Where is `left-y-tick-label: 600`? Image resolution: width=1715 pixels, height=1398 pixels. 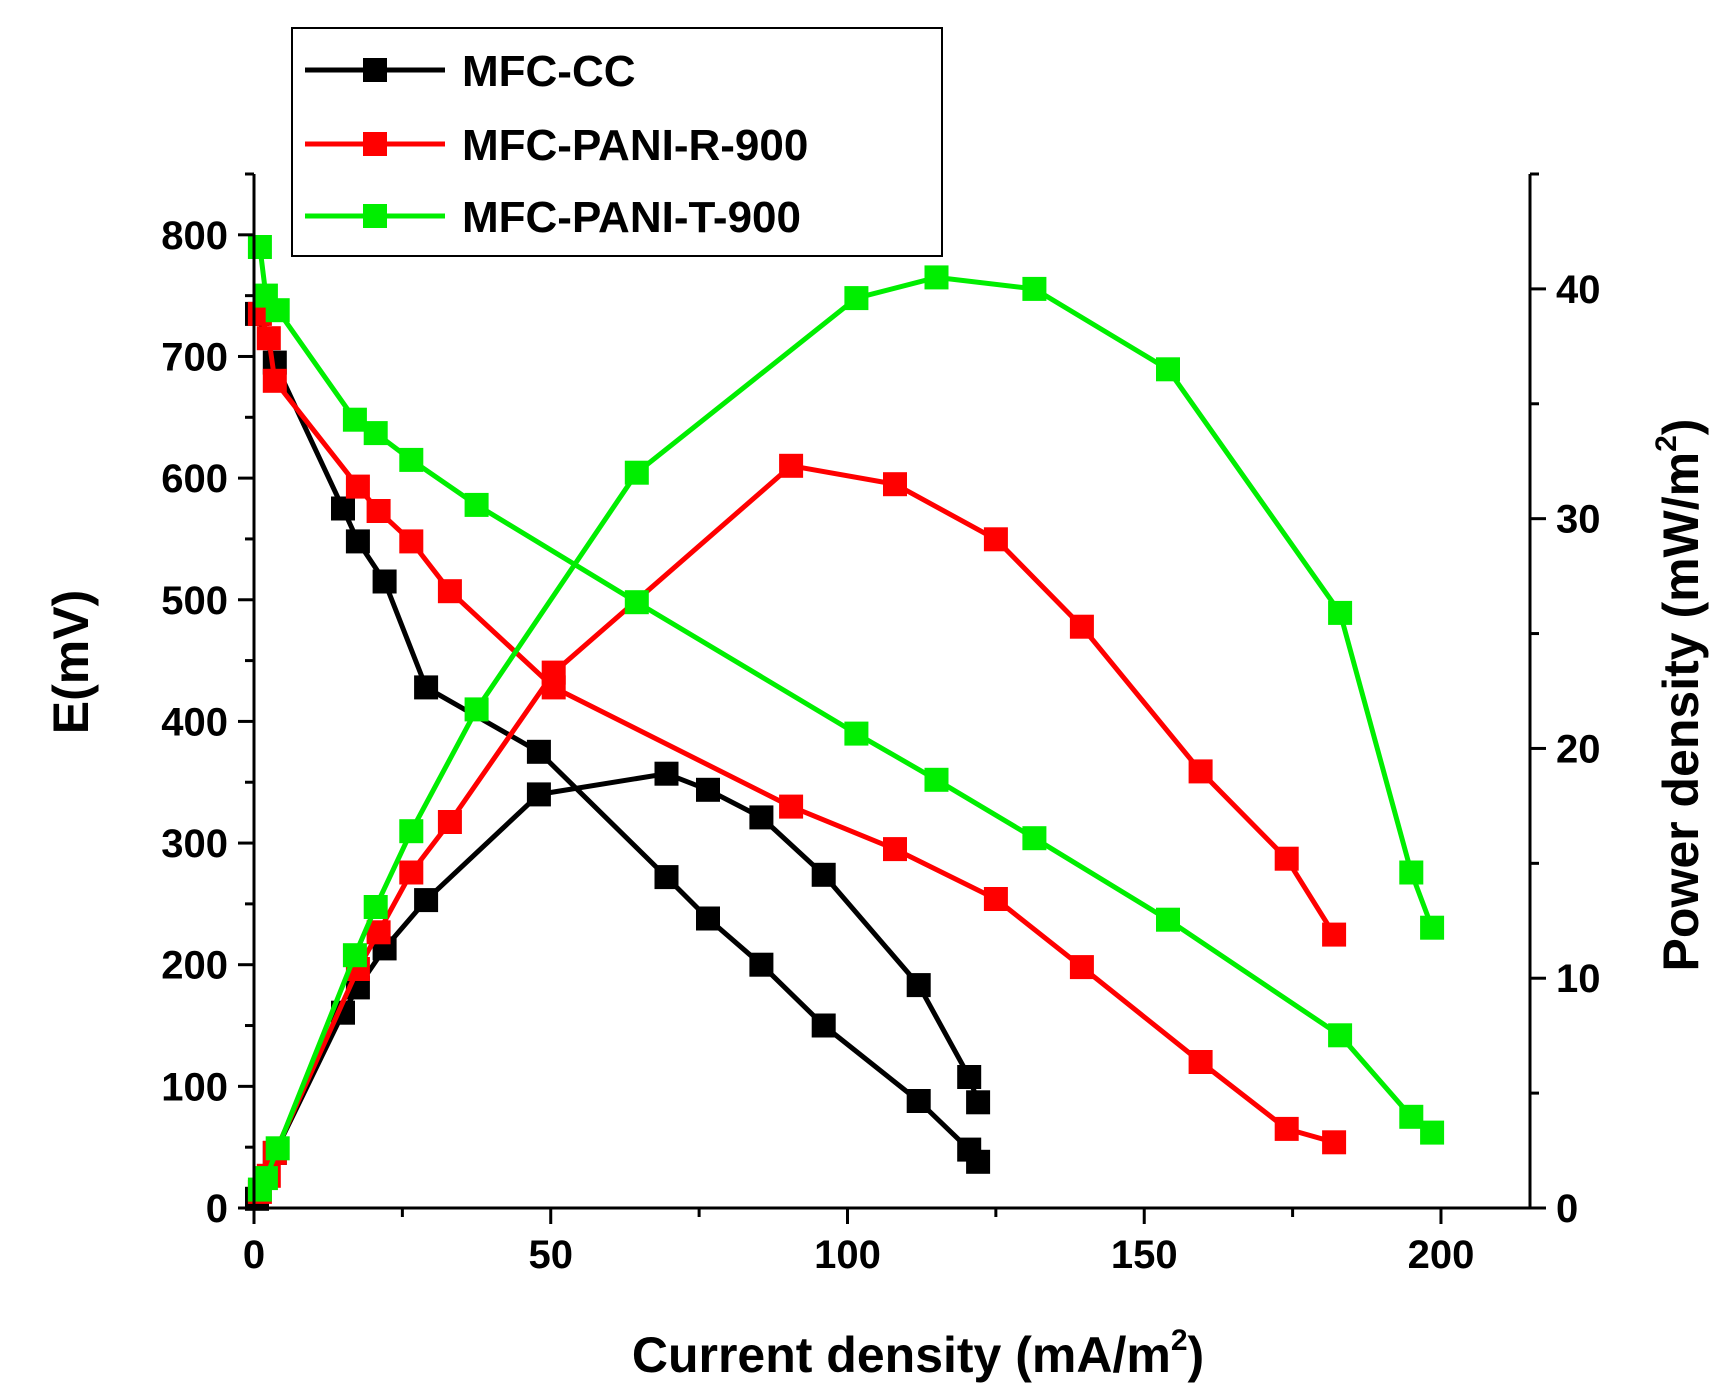
left-y-tick-label: 600 is located at coordinates (194, 479).